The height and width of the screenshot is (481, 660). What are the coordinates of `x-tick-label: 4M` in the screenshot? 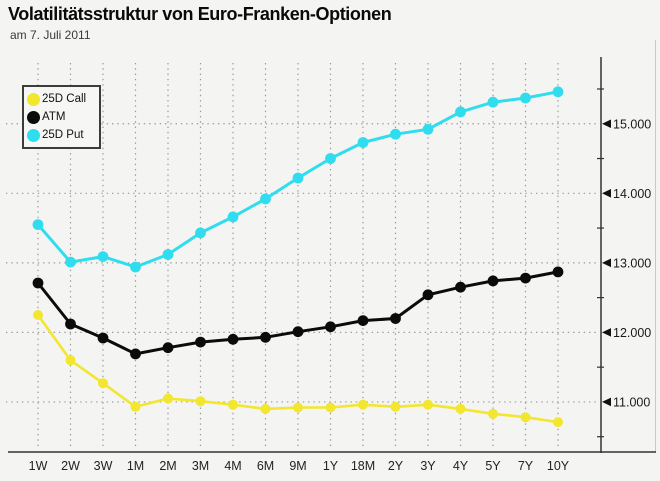 It's located at (232, 466).